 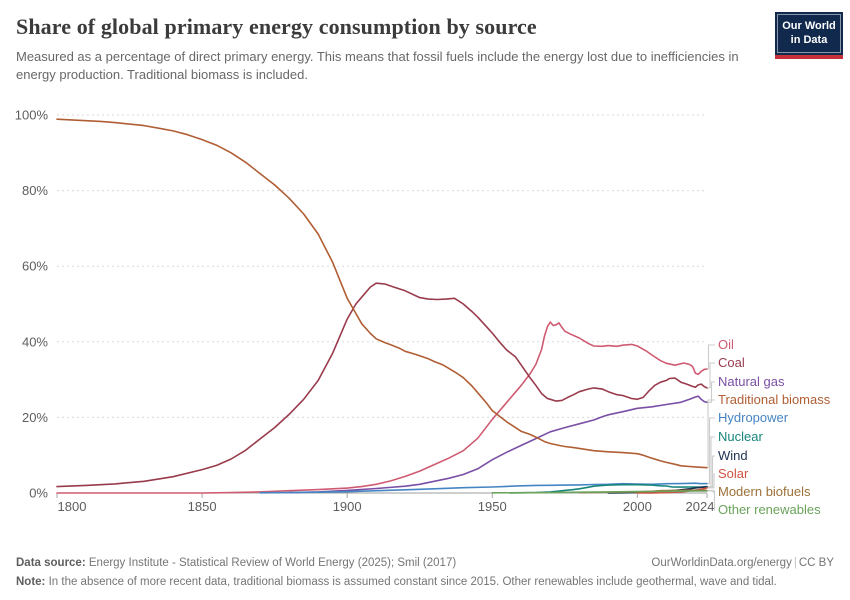 I want to click on legend-connector-traditional-biomass, so click(x=711, y=433).